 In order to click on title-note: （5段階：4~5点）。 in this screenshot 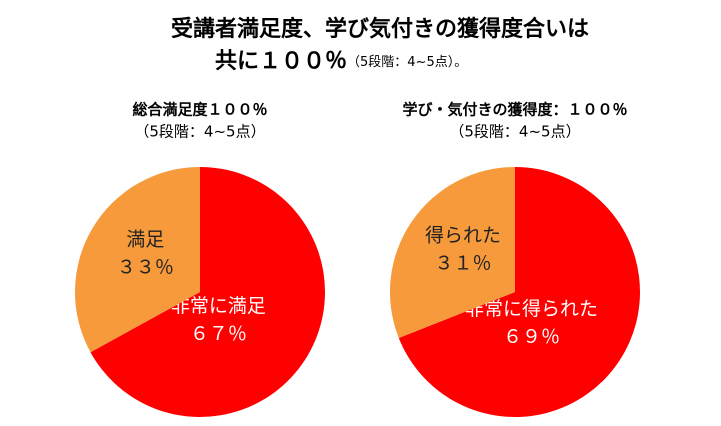, I will do `click(407, 62)`.